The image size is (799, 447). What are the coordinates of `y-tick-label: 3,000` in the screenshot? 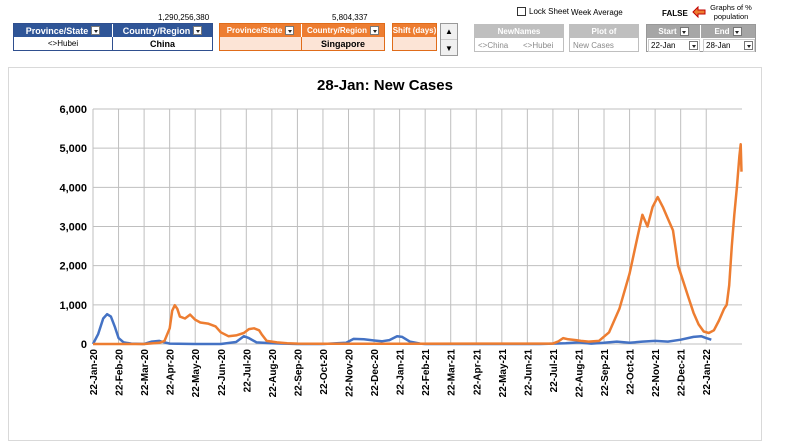 It's located at (73, 228).